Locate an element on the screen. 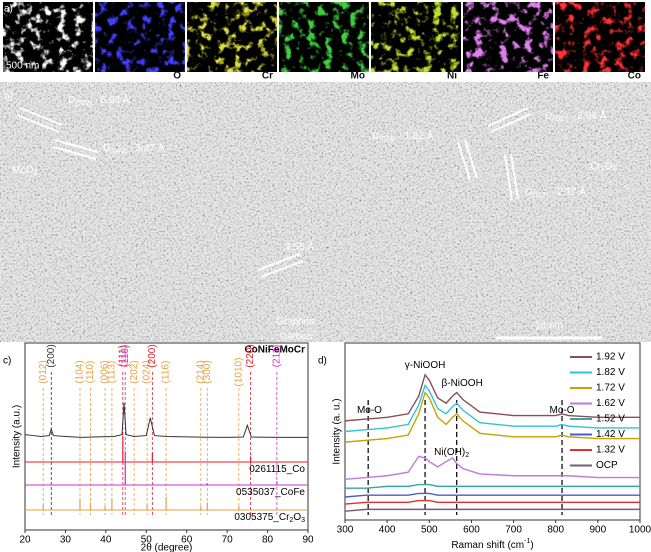 The image size is (651, 552). peak-label: (116) is located at coordinates (166, 372).